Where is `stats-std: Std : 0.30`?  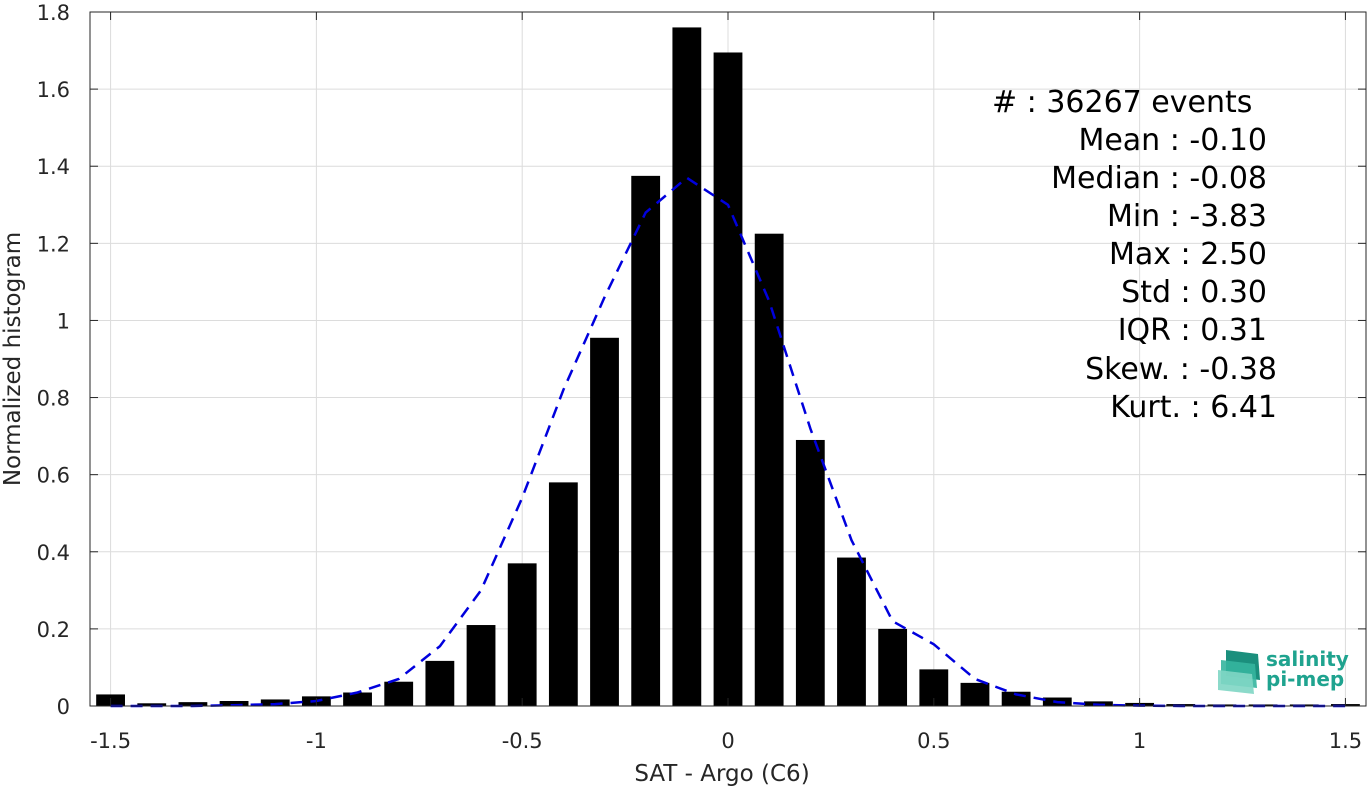
stats-std: Std : 0.30 is located at coordinates (1194, 292).